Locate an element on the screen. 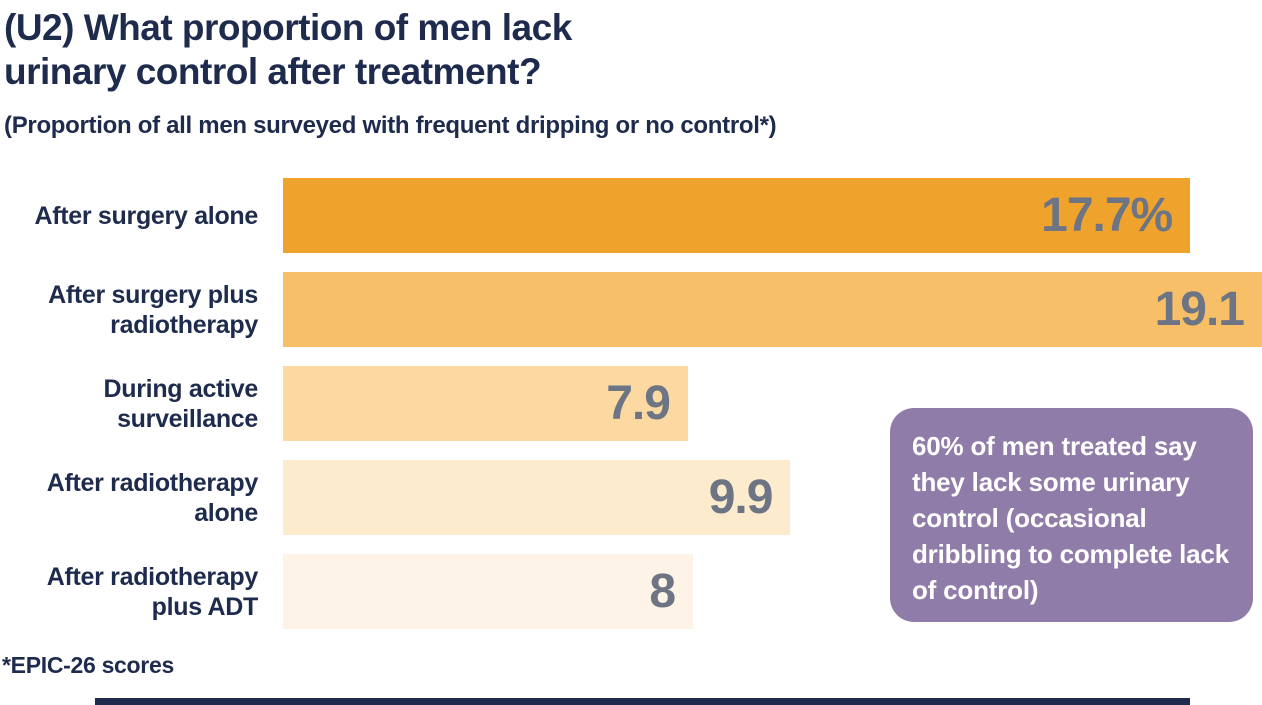 Image resolution: width=1262 pixels, height=705 pixels. value-label: 7.9 is located at coordinates (638, 403).